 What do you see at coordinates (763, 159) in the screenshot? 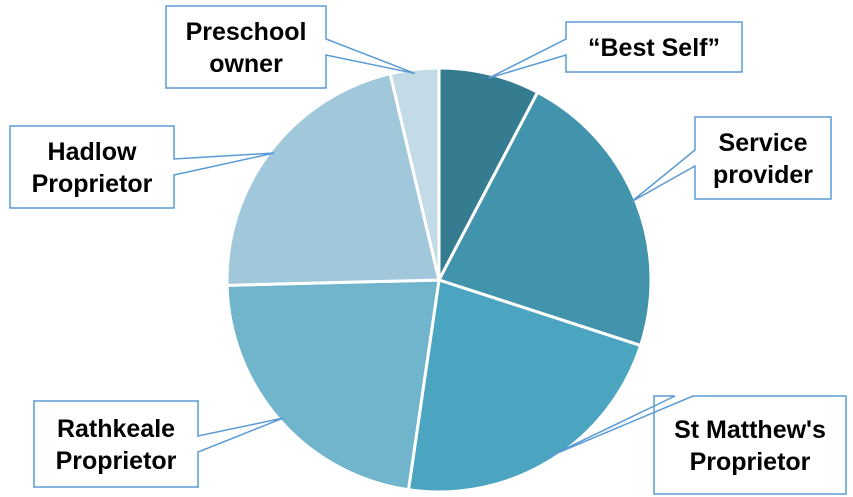
I see `data-label-service-provider: Service provider` at bounding box center [763, 159].